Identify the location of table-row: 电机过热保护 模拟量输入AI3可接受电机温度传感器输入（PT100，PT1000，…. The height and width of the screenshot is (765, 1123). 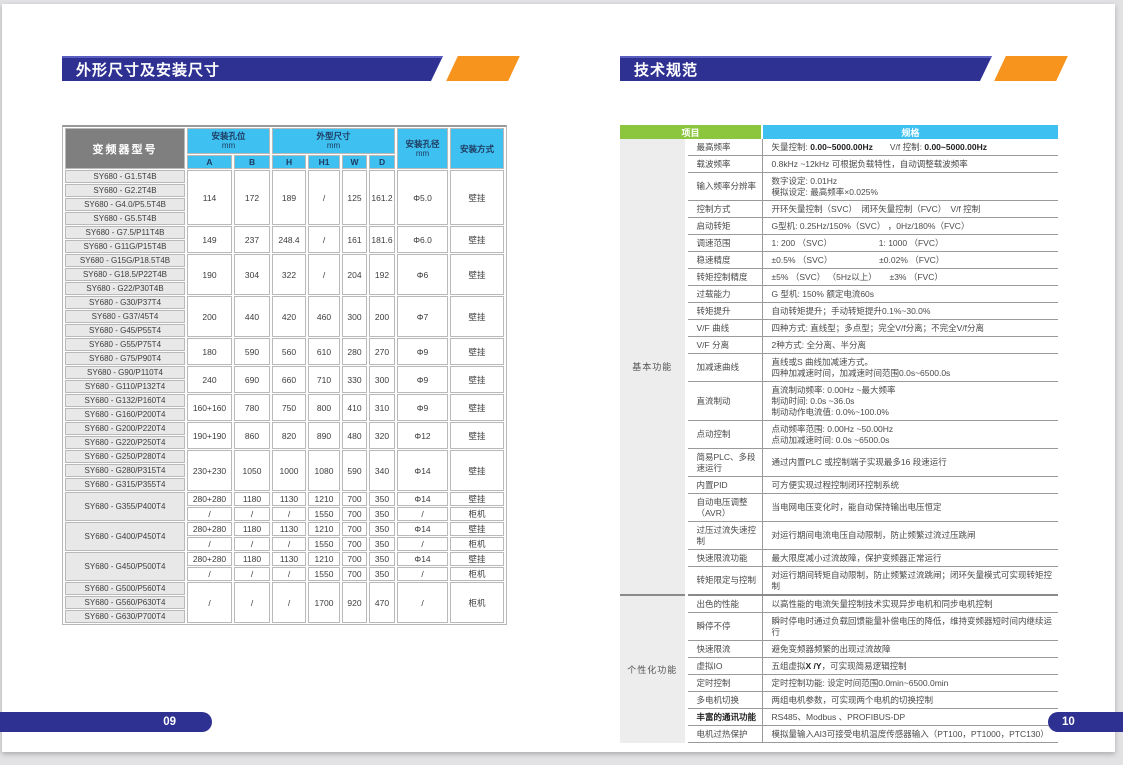
(839, 734).